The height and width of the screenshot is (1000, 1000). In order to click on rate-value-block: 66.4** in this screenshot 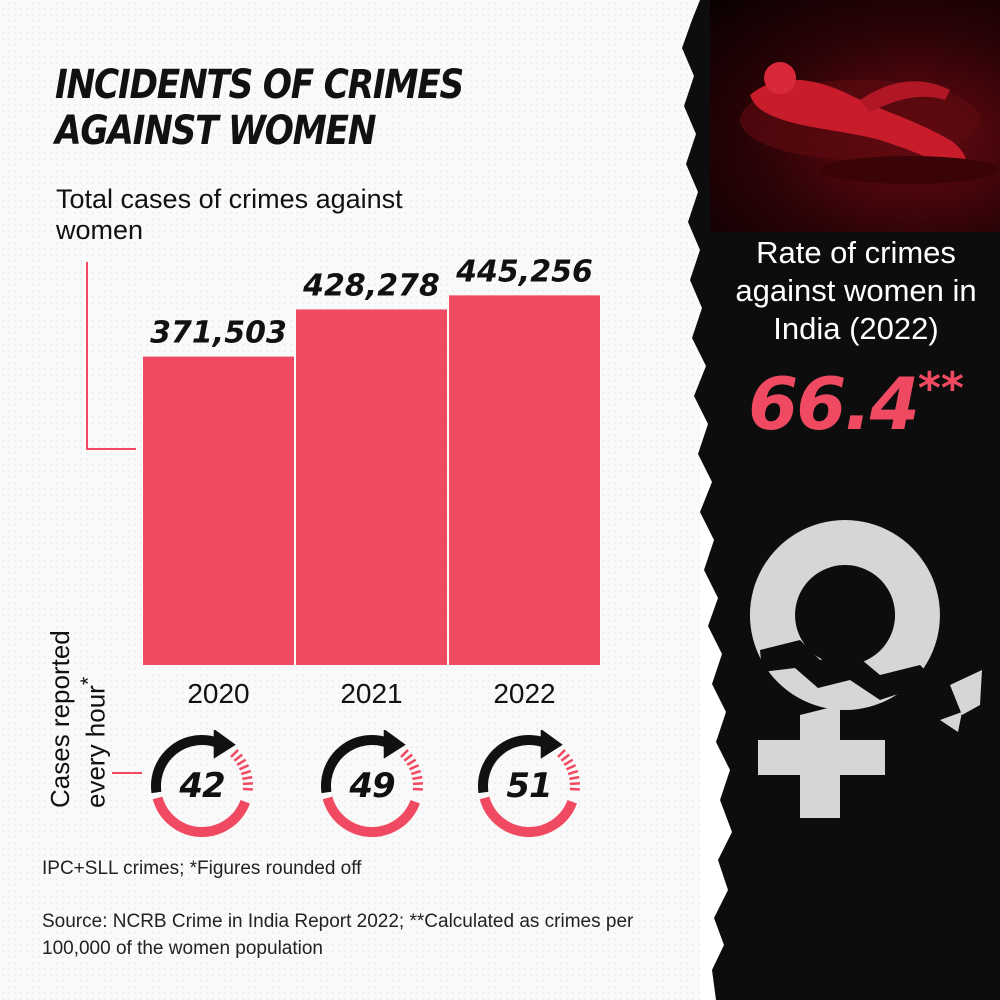, I will do `click(856, 404)`.